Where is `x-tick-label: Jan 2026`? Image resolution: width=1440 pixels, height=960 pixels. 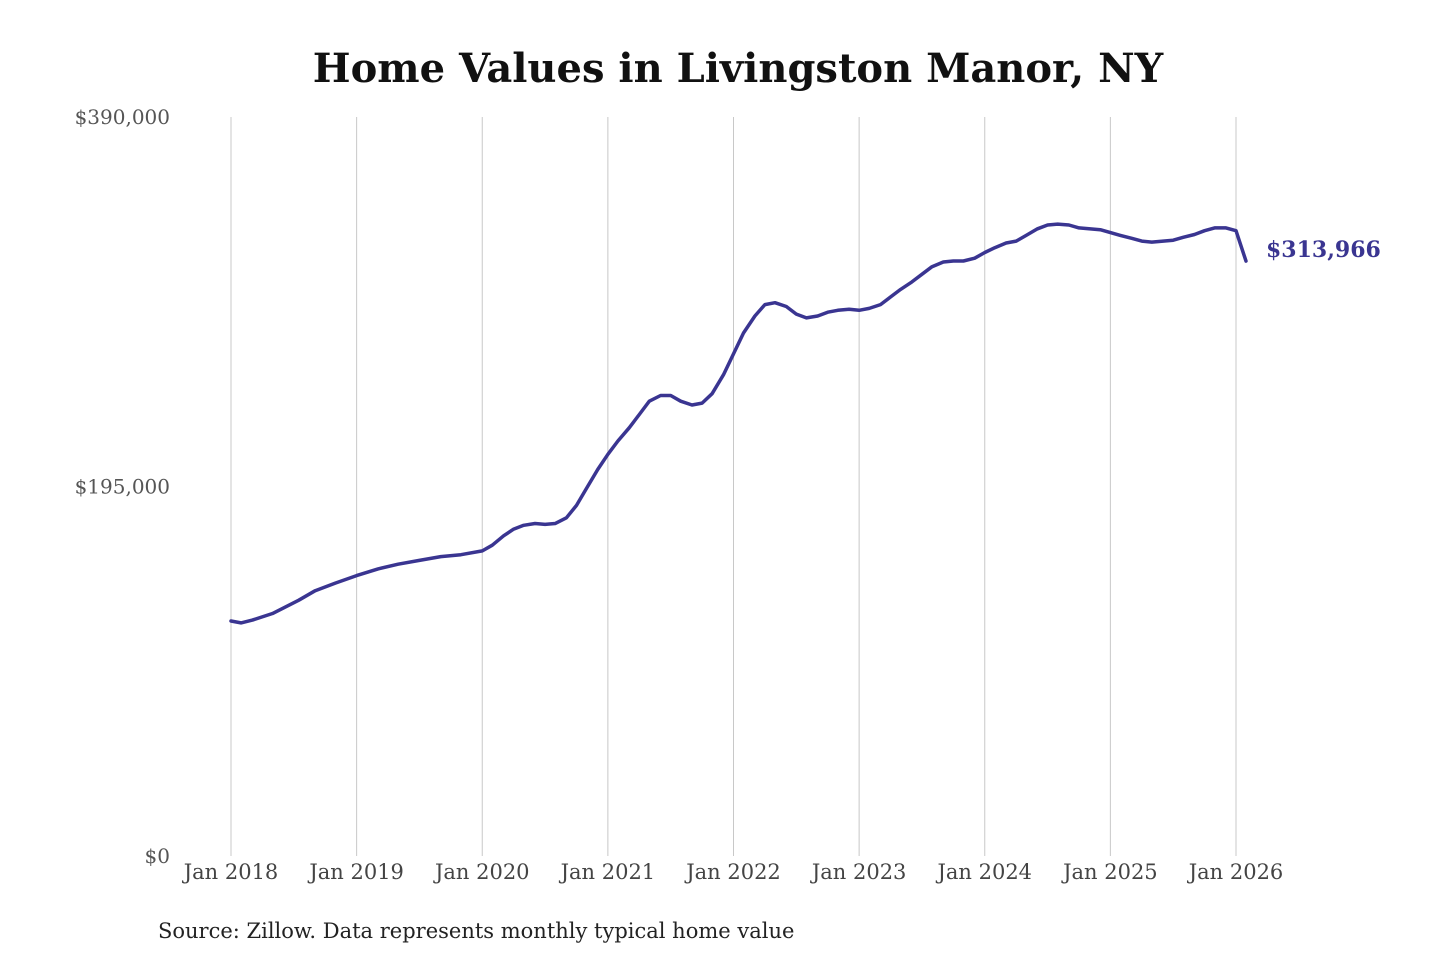 x-tick-label: Jan 2026 is located at coordinates (1235, 872).